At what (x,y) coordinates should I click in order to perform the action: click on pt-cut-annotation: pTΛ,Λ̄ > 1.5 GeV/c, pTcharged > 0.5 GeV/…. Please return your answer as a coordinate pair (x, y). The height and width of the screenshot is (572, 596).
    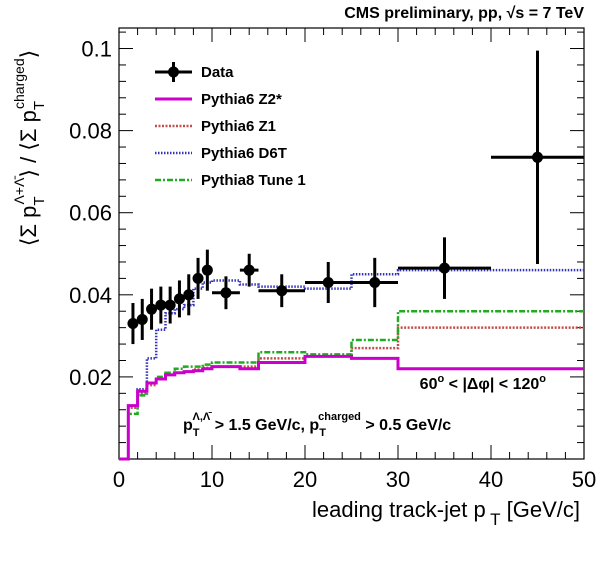
    Looking at the image, I should click on (317, 425).